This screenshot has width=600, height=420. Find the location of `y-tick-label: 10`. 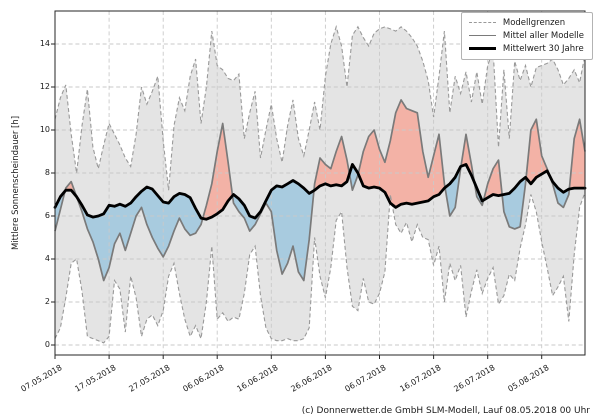

y-tick-label: 10 is located at coordinates (44, 129).